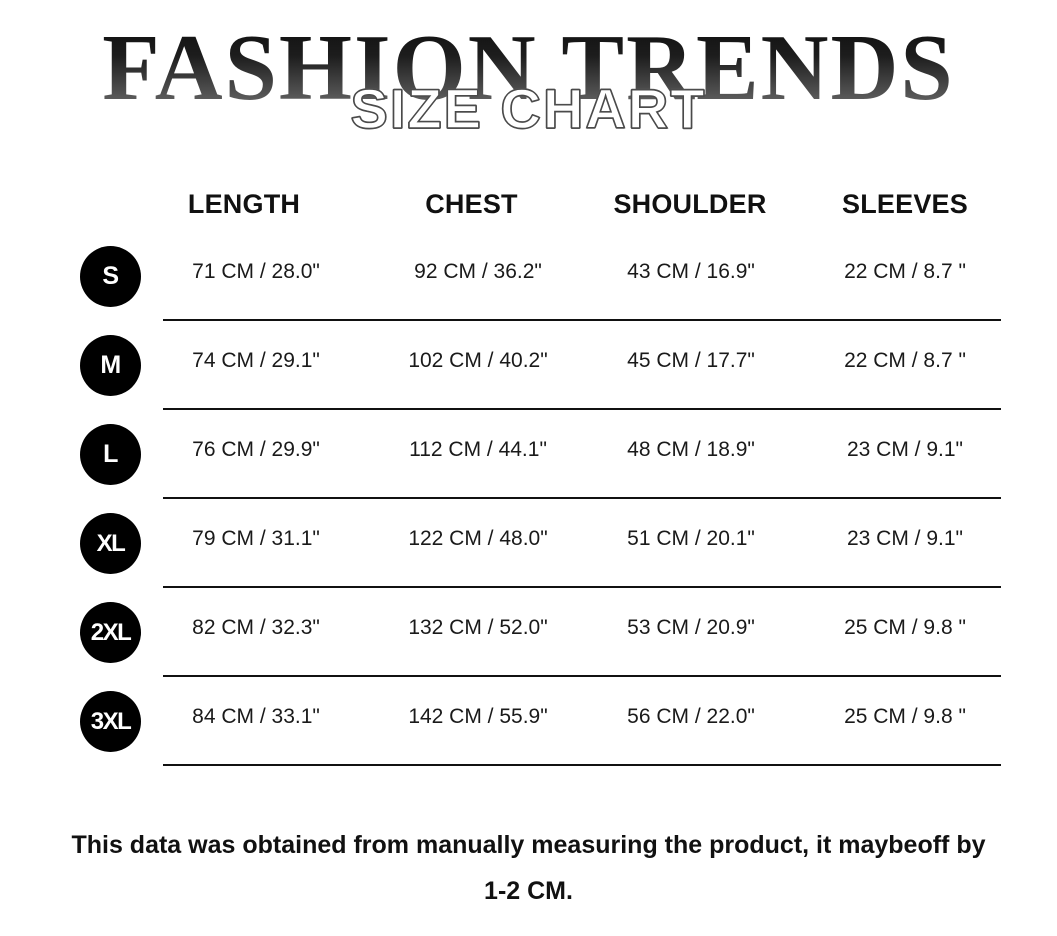 This screenshot has width=1057, height=936. I want to click on cell-length: 79 CM / 31.1", so click(256, 538).